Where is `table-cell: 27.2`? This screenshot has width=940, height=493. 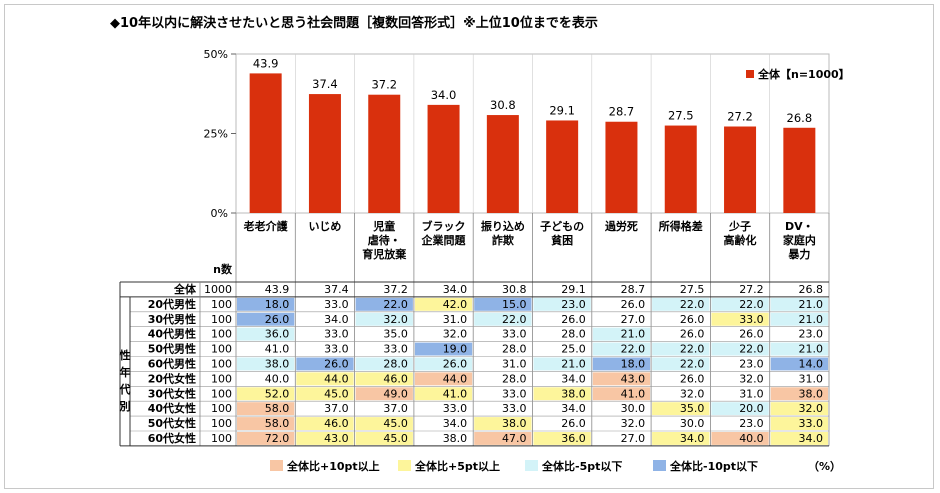
table-cell: 27.2 is located at coordinates (751, 289).